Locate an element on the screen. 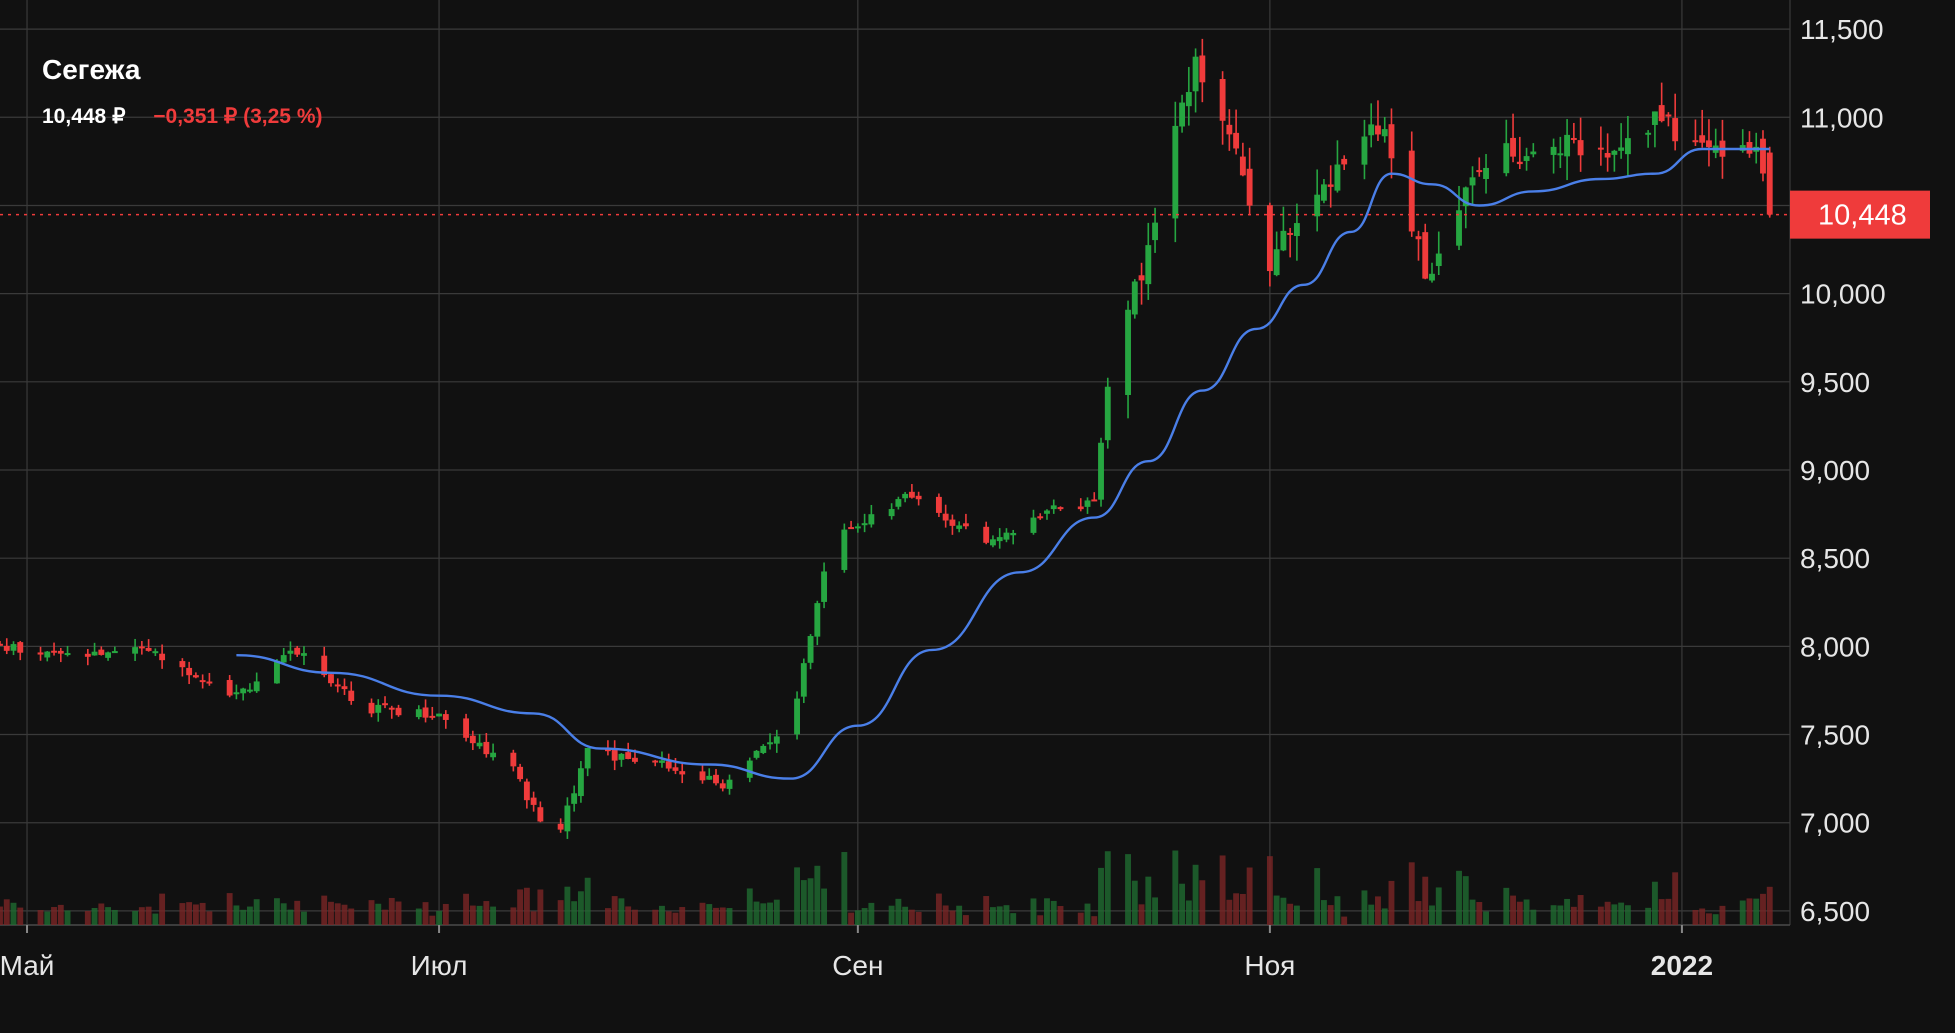  y-tick-label: 7,000 is located at coordinates (1835, 823).